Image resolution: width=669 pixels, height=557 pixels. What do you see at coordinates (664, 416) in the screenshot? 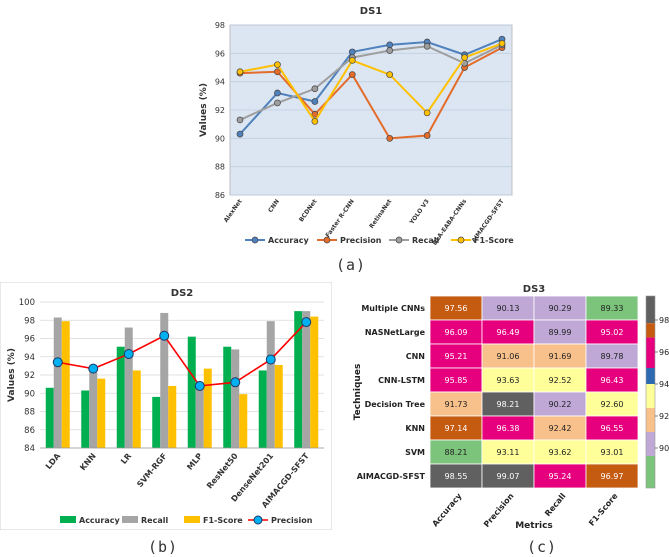
I see `ds3-colorbar-tick-label: 92` at bounding box center [664, 416].